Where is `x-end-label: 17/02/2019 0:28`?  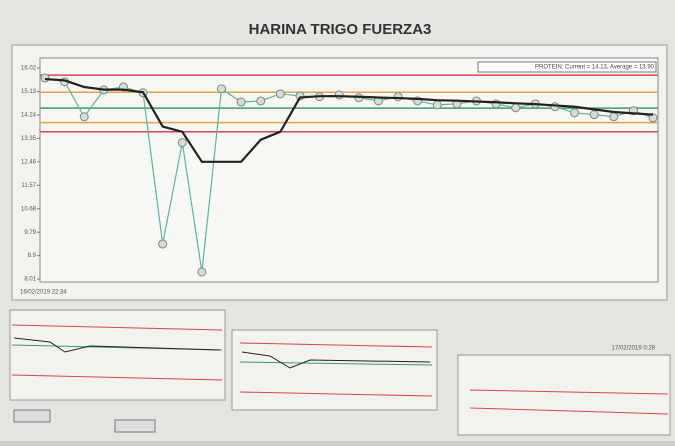 x-end-label: 17/02/2019 0:28 is located at coordinates (634, 349).